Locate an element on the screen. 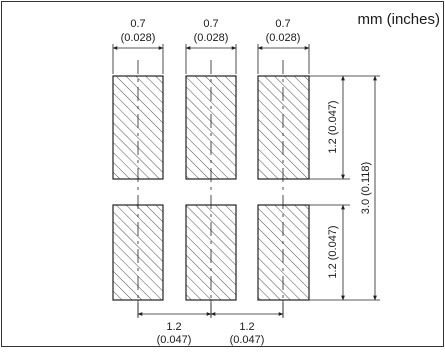  pad-width-in-3: (0.028) is located at coordinates (283, 38).